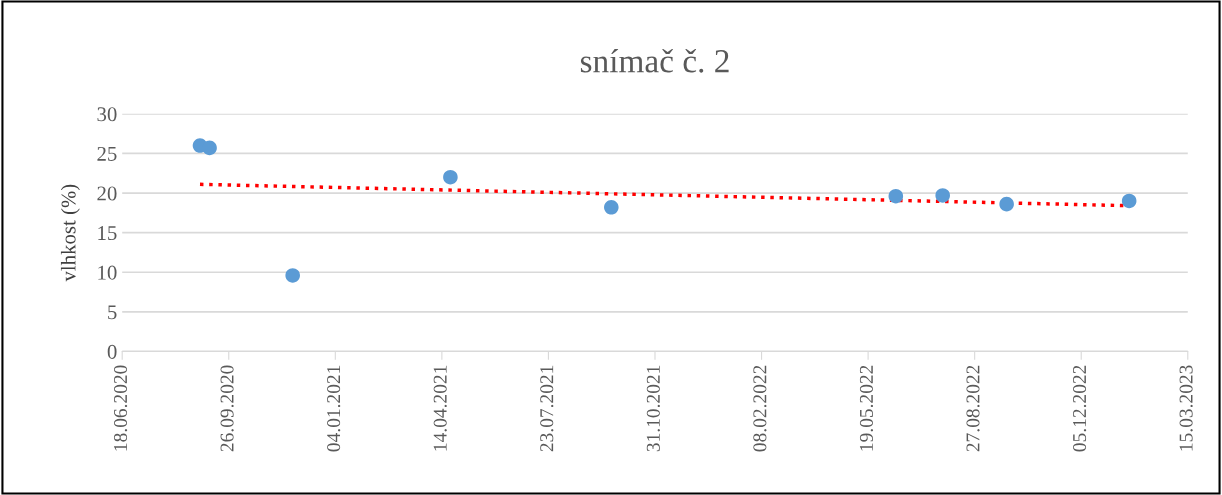 The height and width of the screenshot is (495, 1222). I want to click on x-tick-label: 04.01.2021, so click(334, 408).